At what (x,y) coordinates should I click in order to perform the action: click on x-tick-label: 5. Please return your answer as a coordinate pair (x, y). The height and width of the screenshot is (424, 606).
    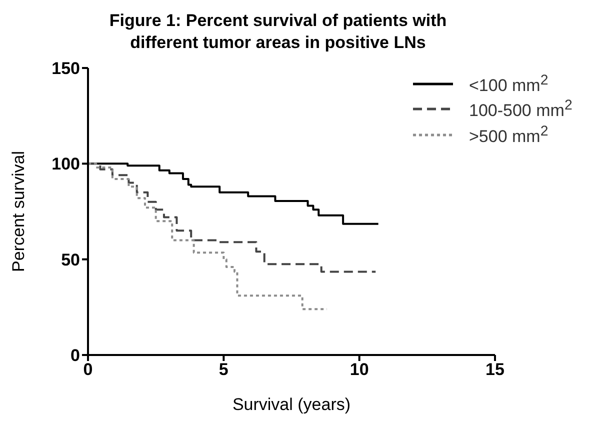
    Looking at the image, I should click on (223, 370).